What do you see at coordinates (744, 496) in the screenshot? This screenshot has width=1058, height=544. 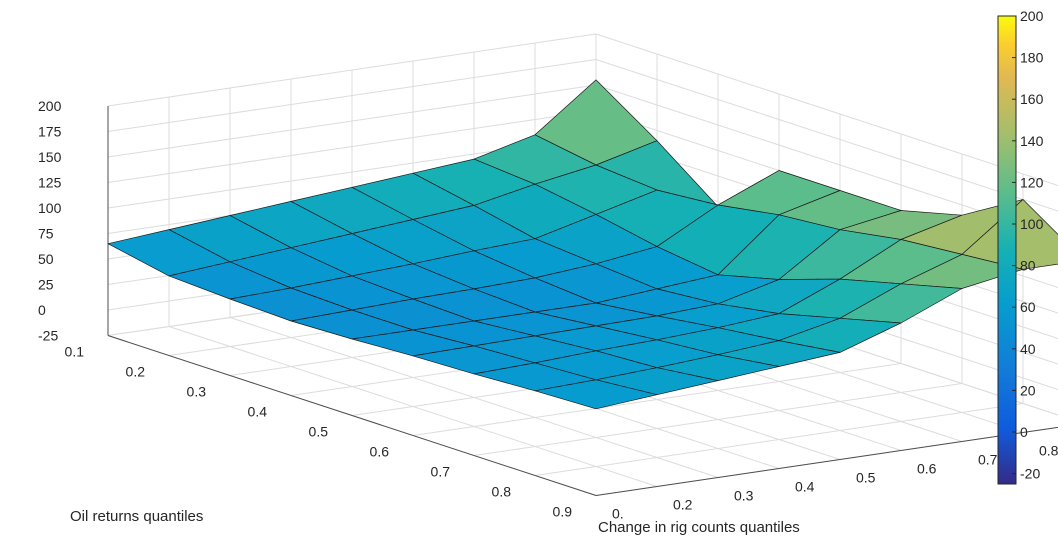 I see `y-tick-label: 0.3` at bounding box center [744, 496].